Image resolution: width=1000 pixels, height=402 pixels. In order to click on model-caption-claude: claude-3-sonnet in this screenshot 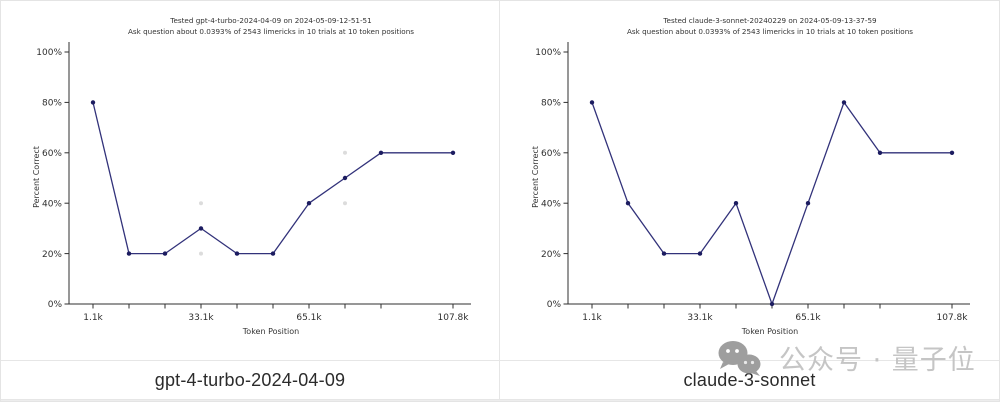, I will do `click(749, 379)`.